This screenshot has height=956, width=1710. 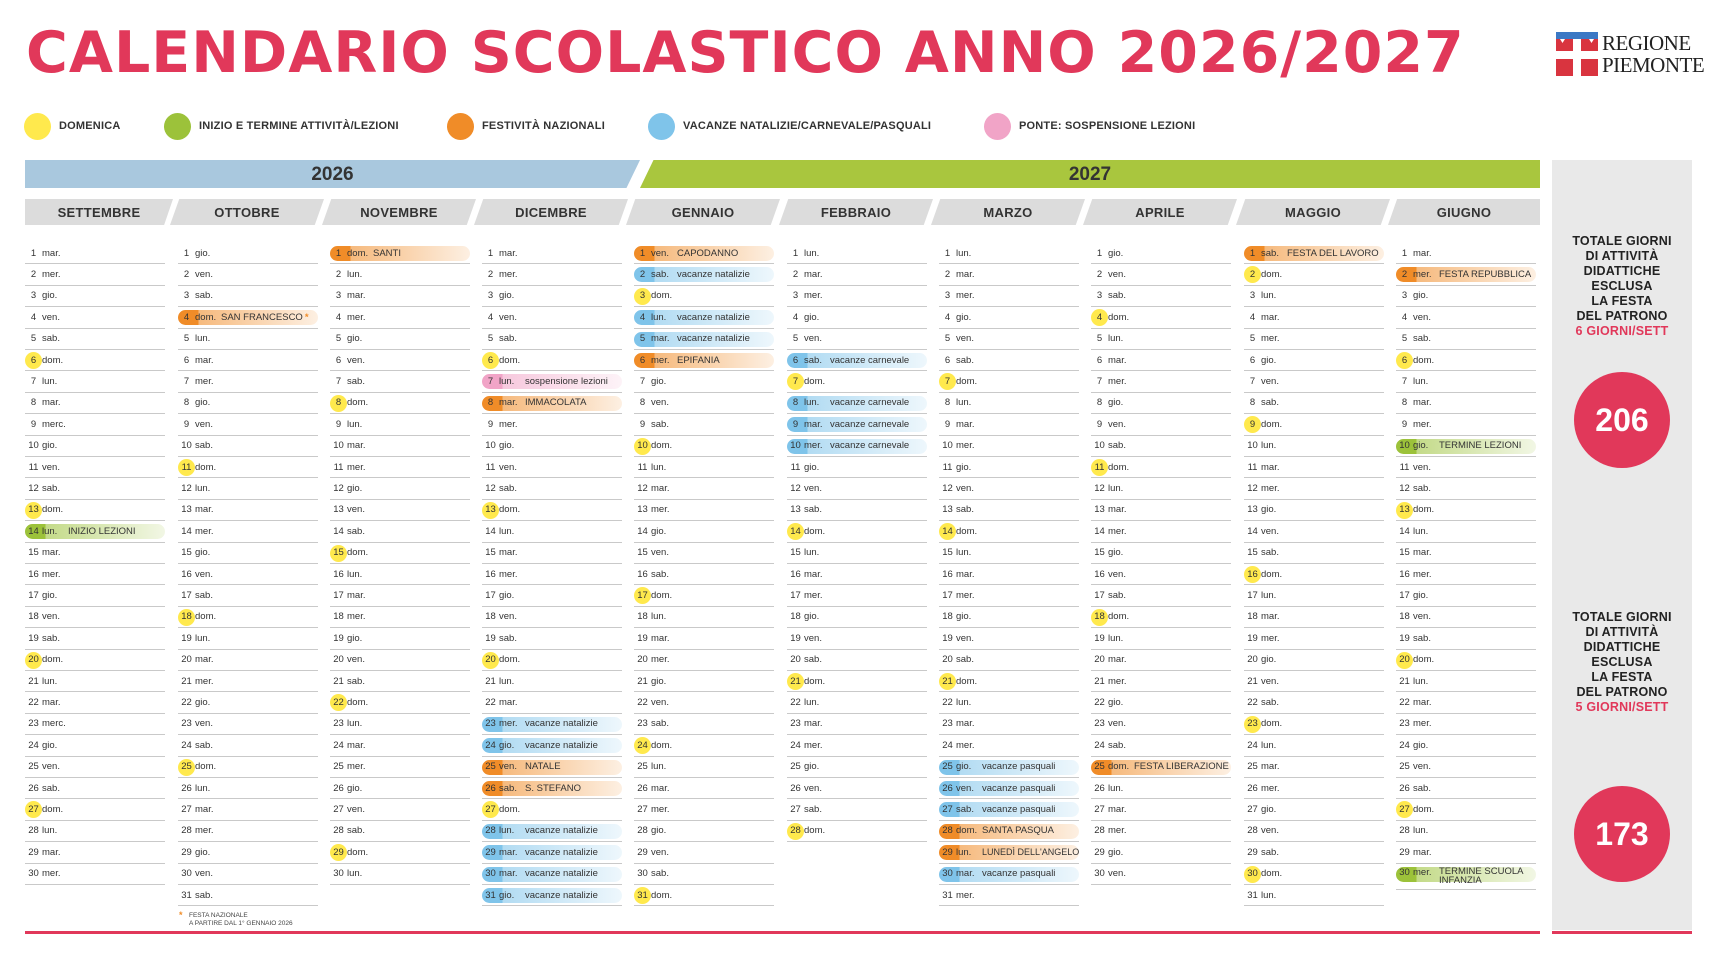 What do you see at coordinates (95, 425) in the screenshot?
I see `day-row: 9 merc.` at bounding box center [95, 425].